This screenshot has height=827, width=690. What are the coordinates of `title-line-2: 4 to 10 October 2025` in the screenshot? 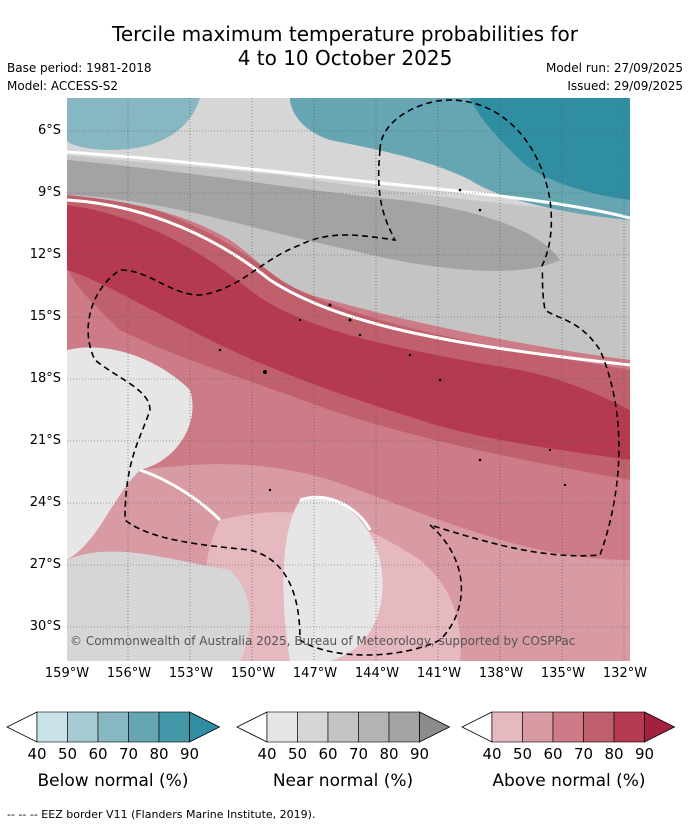 It's located at (345, 58).